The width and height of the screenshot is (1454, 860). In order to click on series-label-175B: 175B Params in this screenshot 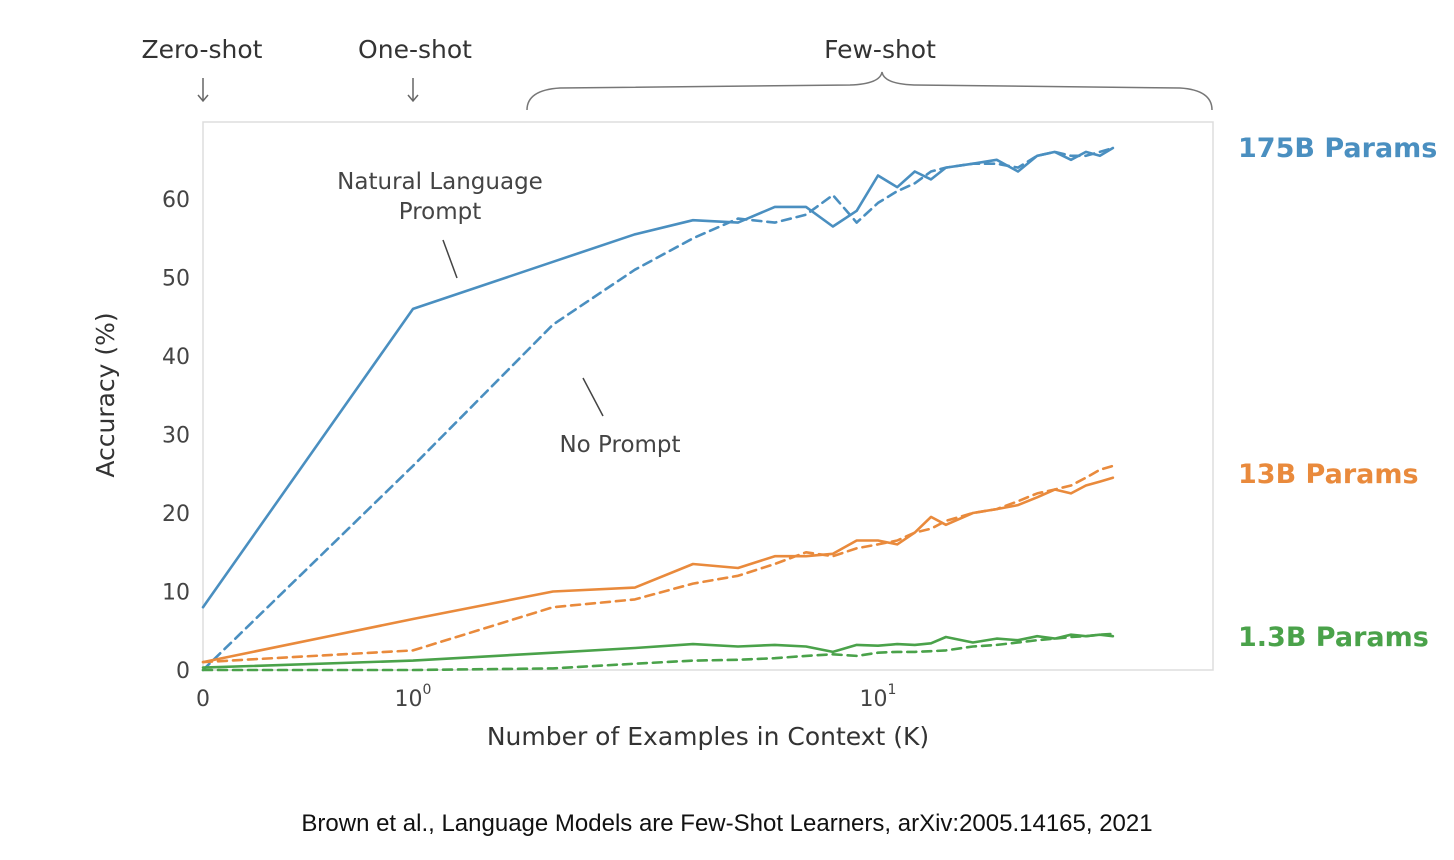, I will do `click(1337, 148)`.